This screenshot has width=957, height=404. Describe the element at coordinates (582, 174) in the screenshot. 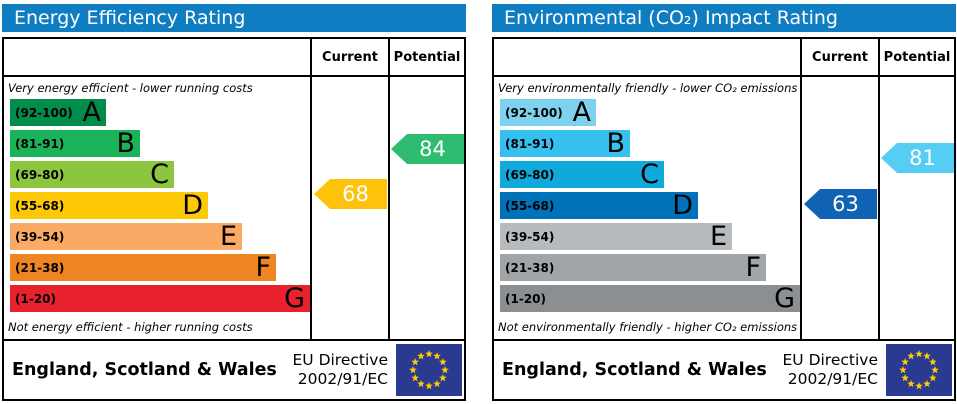

I see `environmental-band-c: (69-80) C` at that location.